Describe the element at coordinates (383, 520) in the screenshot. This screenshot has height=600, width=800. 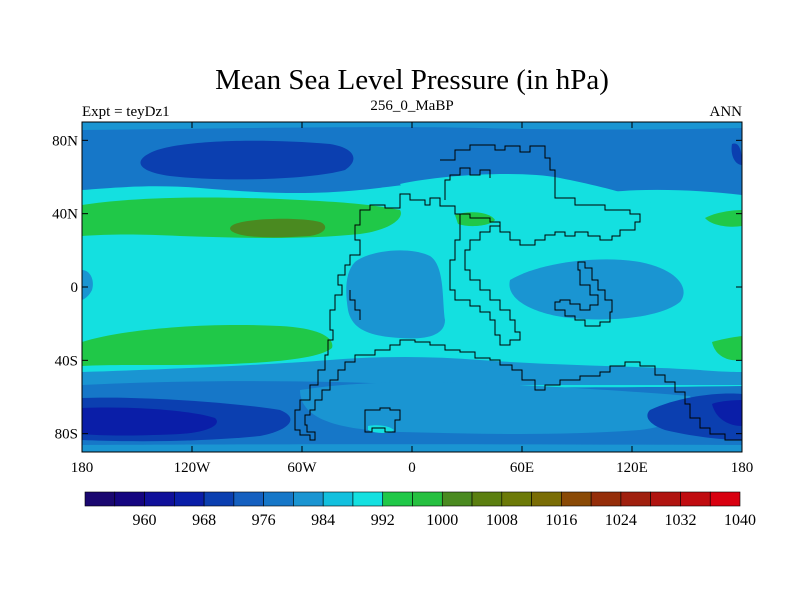
I see `colorbar-label: 992` at that location.